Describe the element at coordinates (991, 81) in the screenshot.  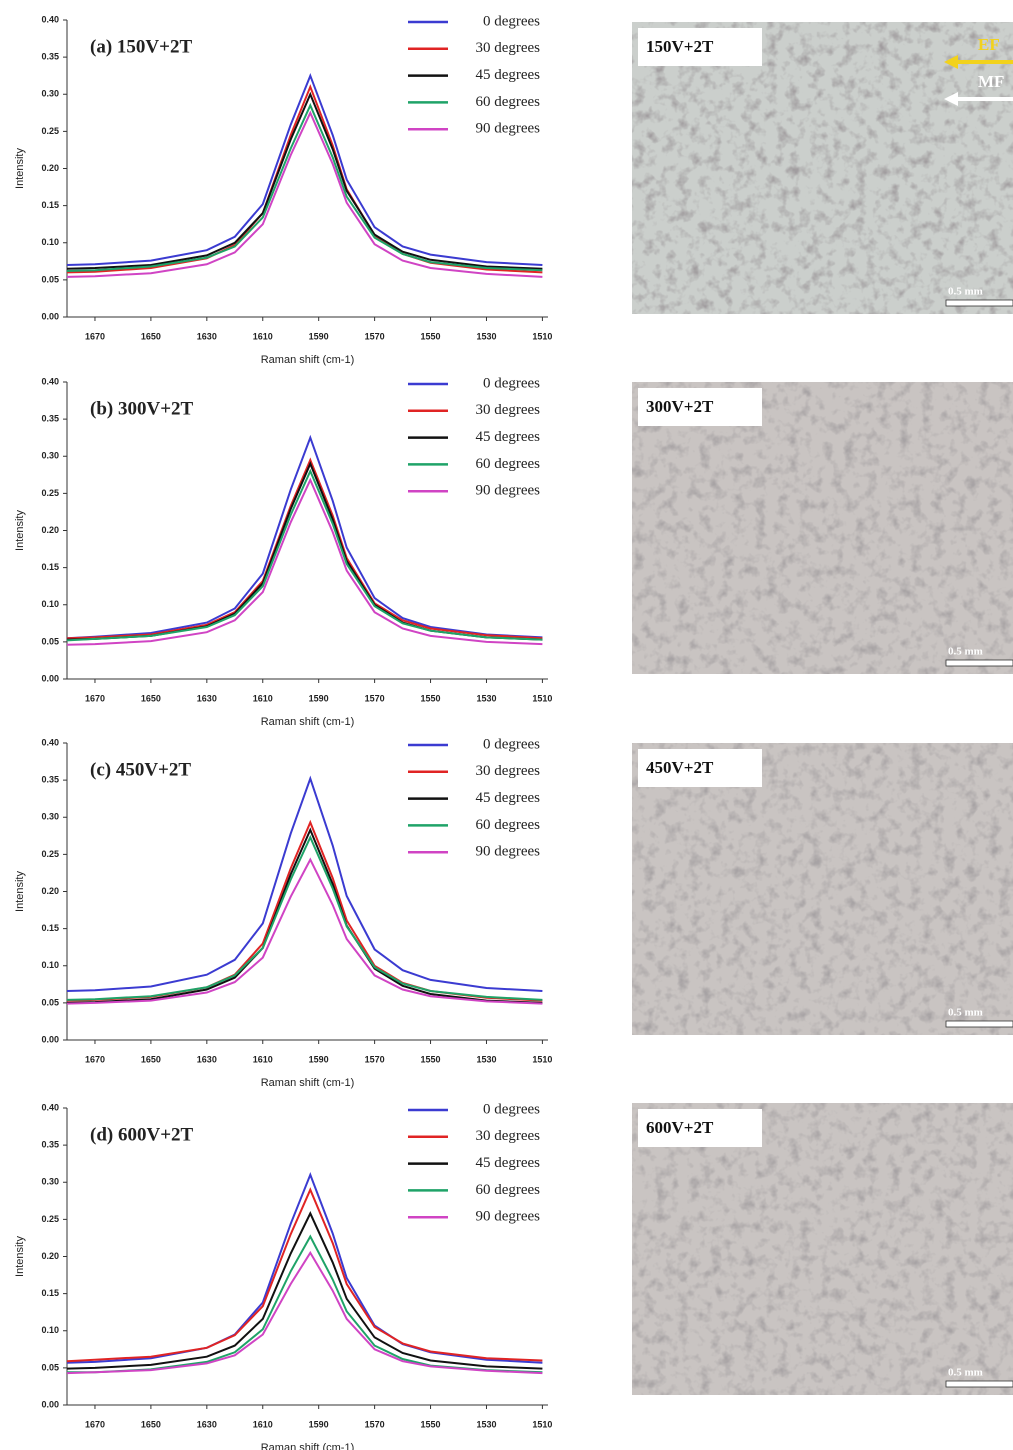
I see `arrow-mf-label: MF` at that location.